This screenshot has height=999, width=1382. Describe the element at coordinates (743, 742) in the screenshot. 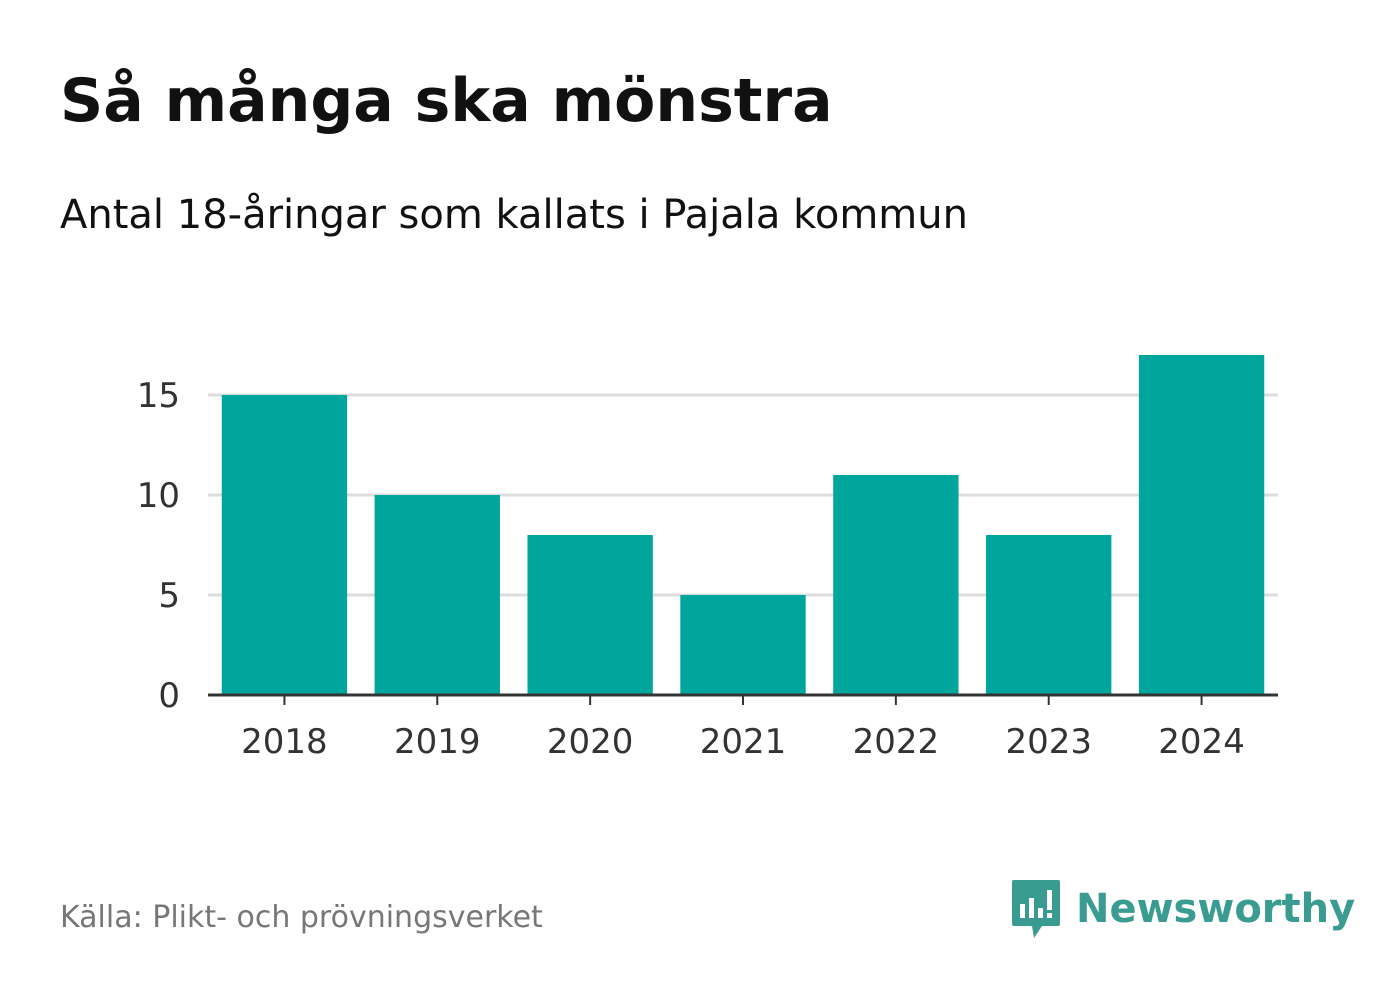

I see `x-tick-label: 2021` at that location.